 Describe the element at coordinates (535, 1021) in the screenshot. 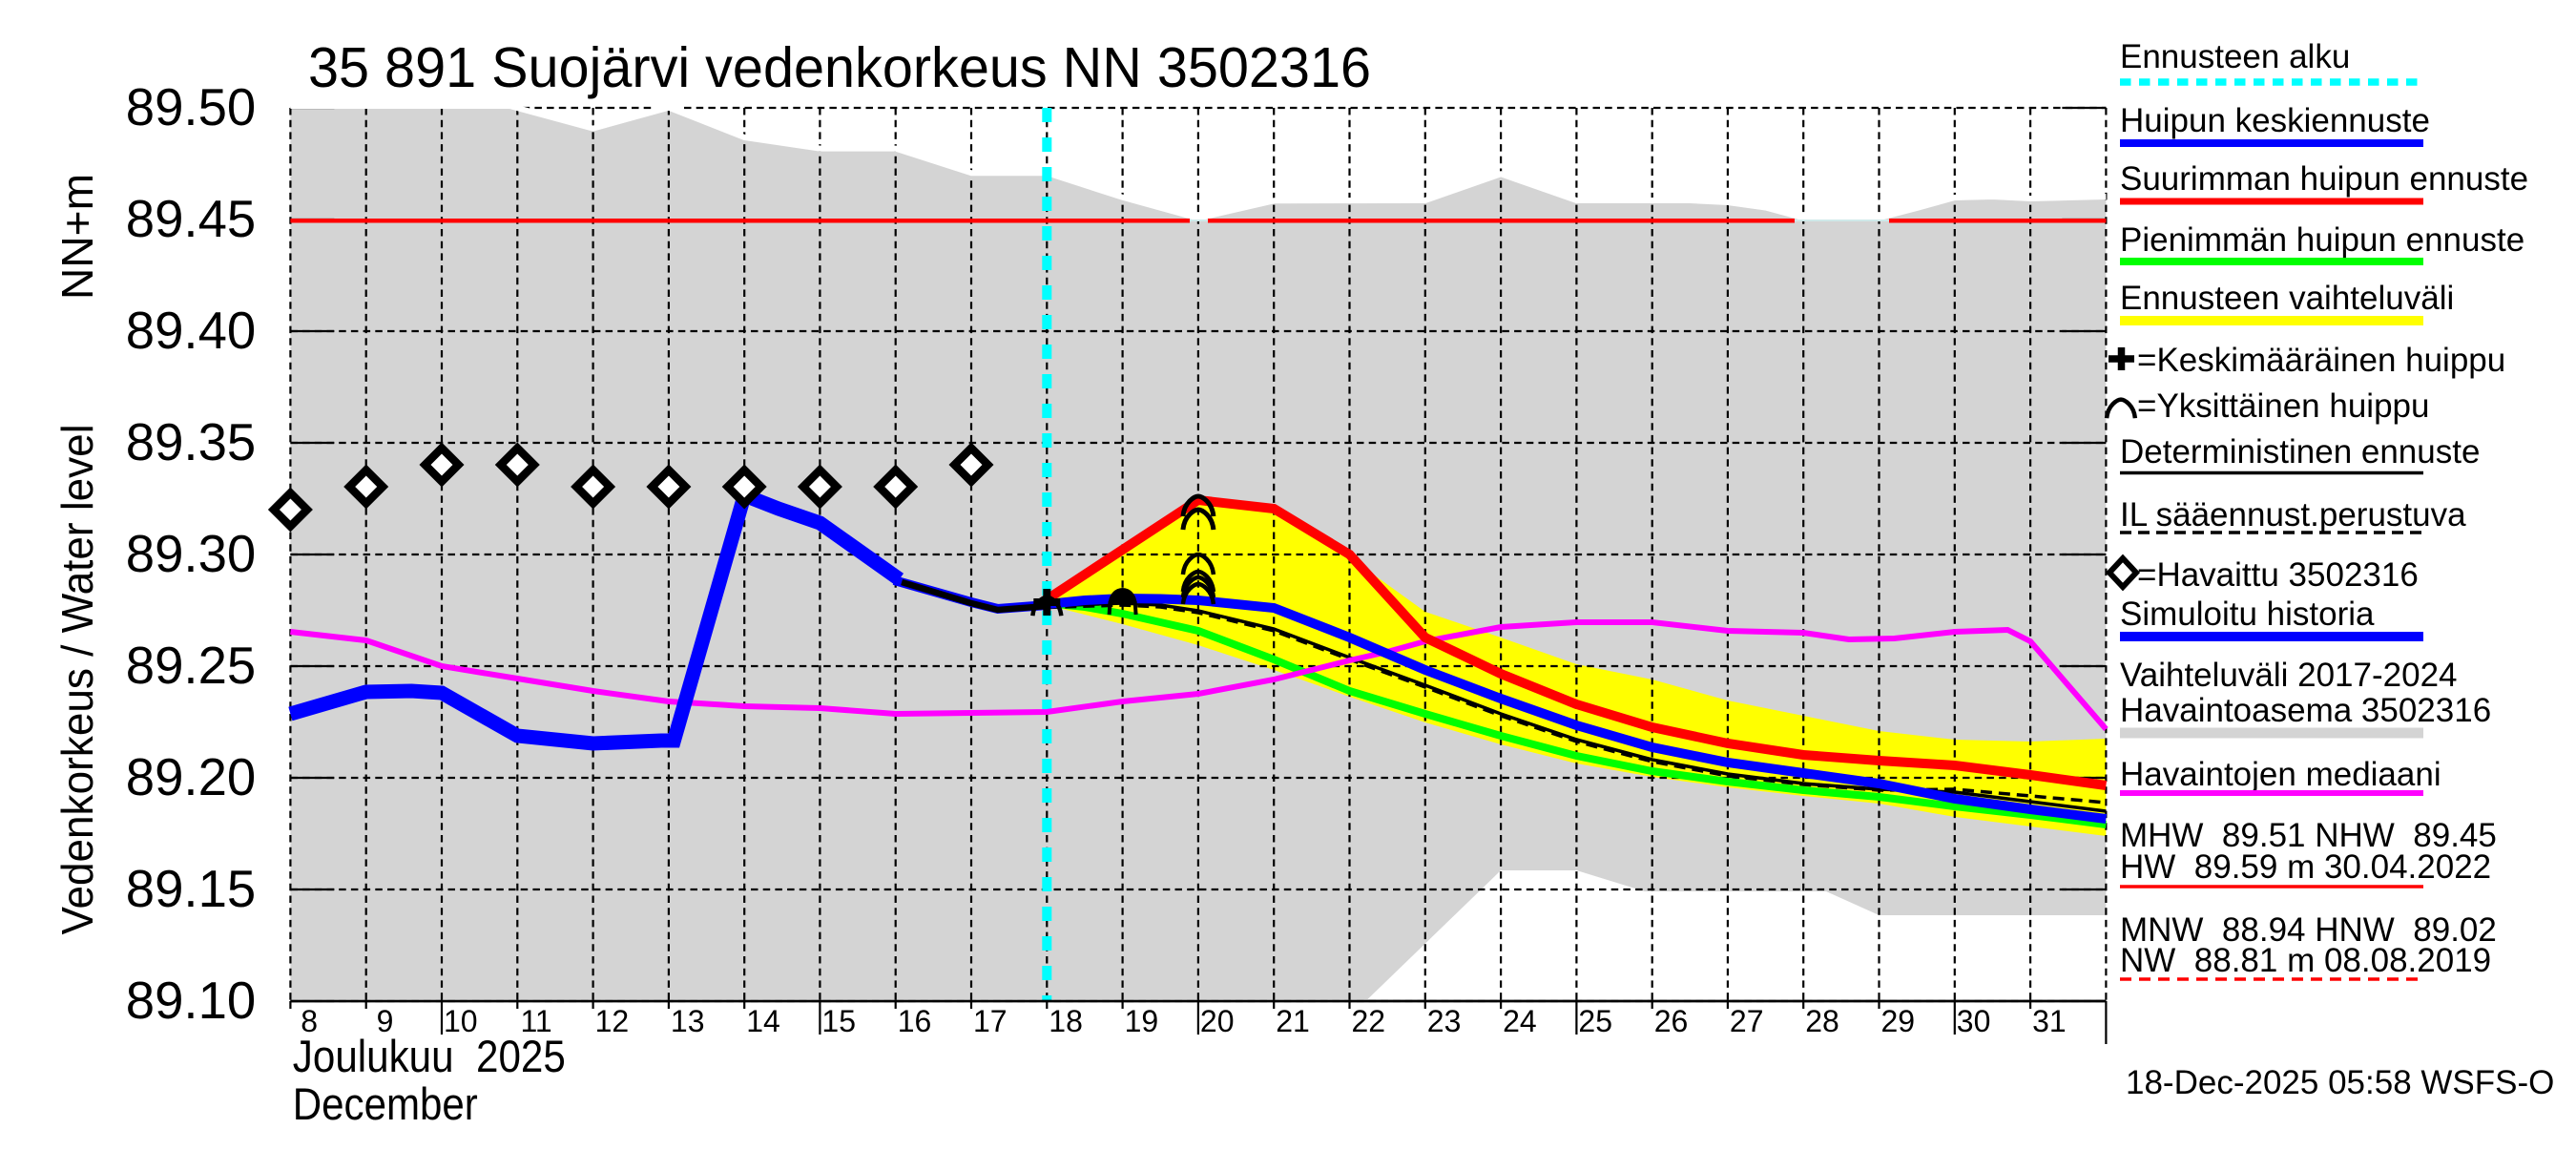

I see `svg-text: 11` at that location.